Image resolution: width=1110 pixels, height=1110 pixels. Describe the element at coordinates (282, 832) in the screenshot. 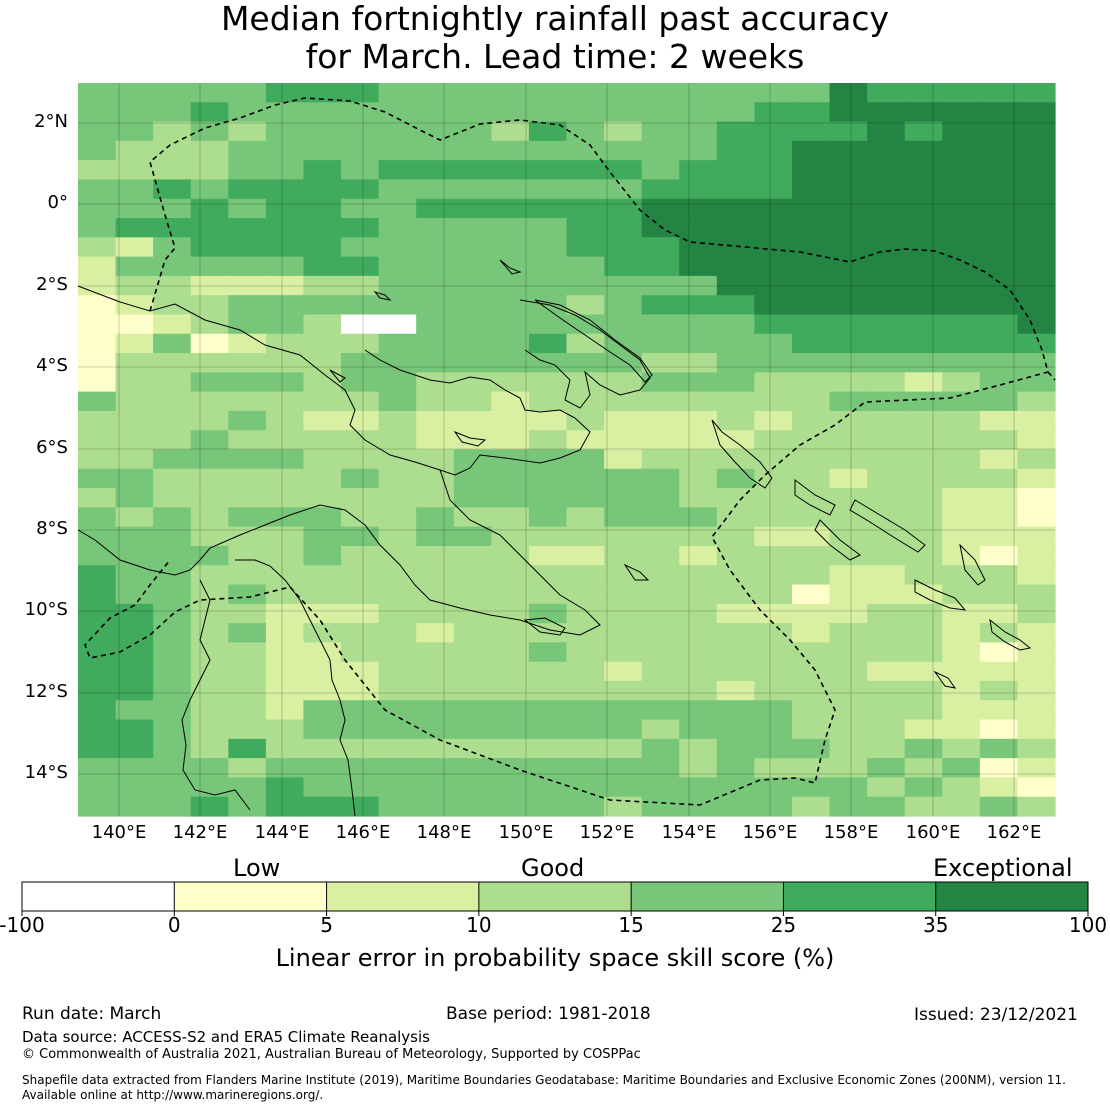

I see `lon-tick-label: 144°E` at that location.